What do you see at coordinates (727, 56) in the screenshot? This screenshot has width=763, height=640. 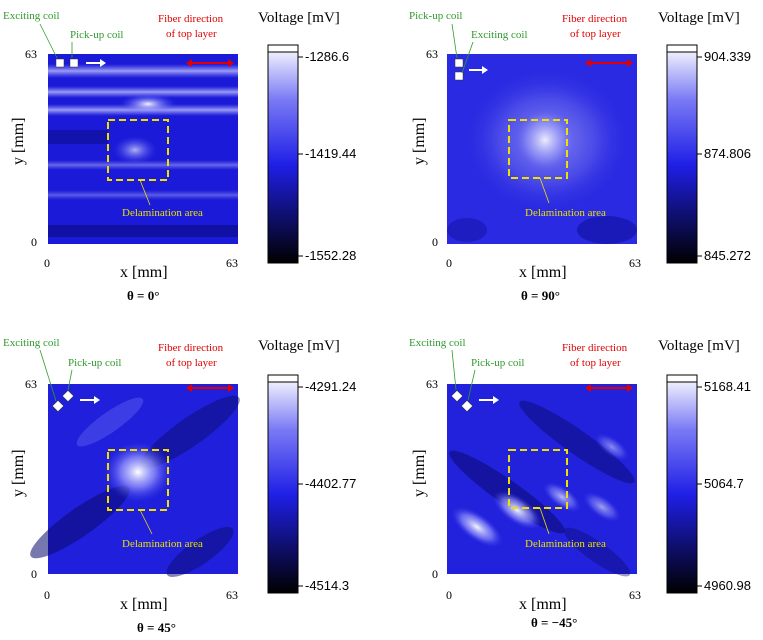 I see `colorbar-max-label: 904.339` at bounding box center [727, 56].